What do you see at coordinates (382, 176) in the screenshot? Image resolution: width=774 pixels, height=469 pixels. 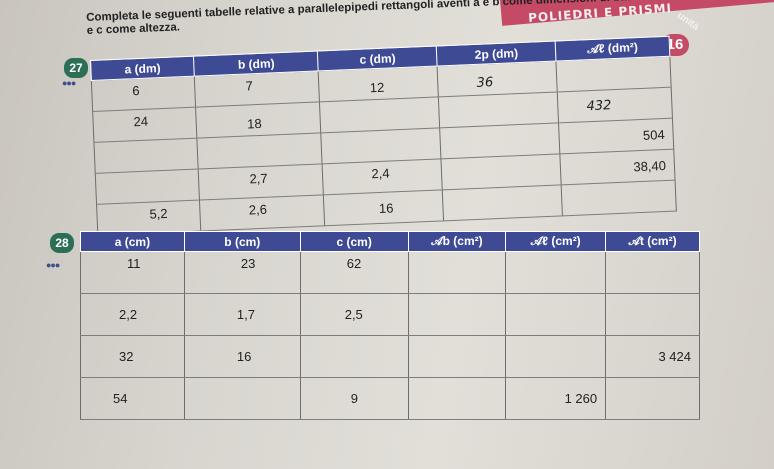 I see `table-cell: 2,4` at bounding box center [382, 176].